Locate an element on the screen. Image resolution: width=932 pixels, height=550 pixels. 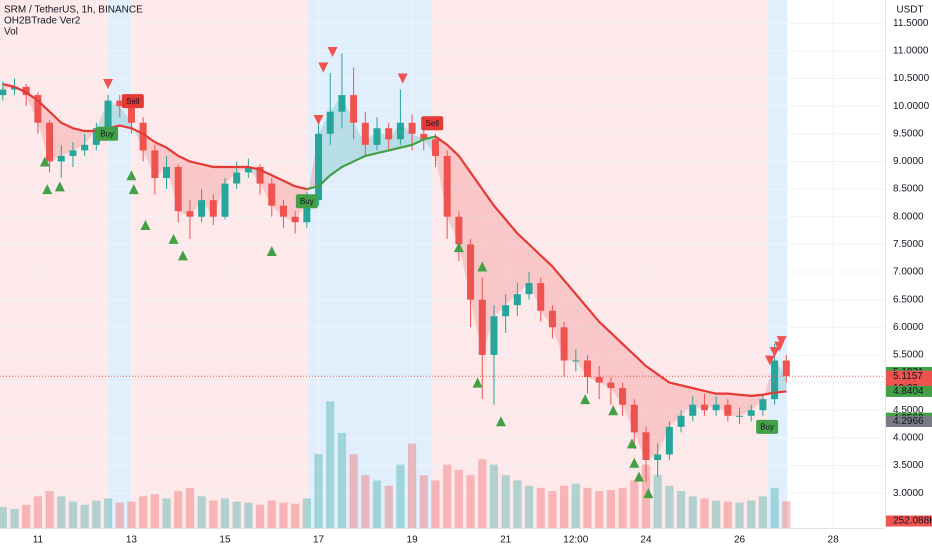
x-tick-label: 26 is located at coordinates (740, 540).